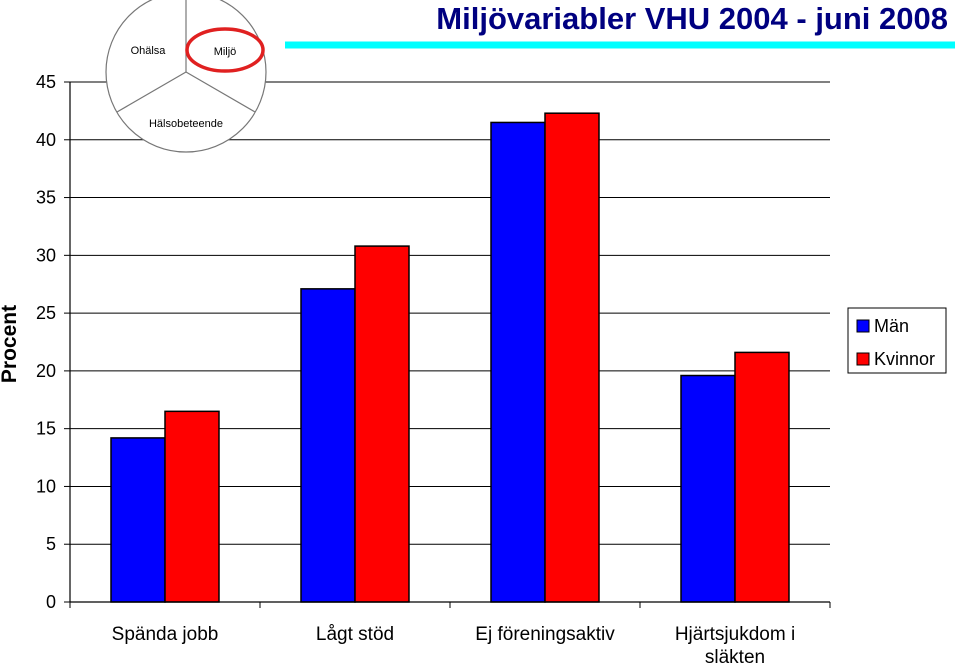 This screenshot has width=959, height=667. I want to click on y-tick-label: 35, so click(46, 198).